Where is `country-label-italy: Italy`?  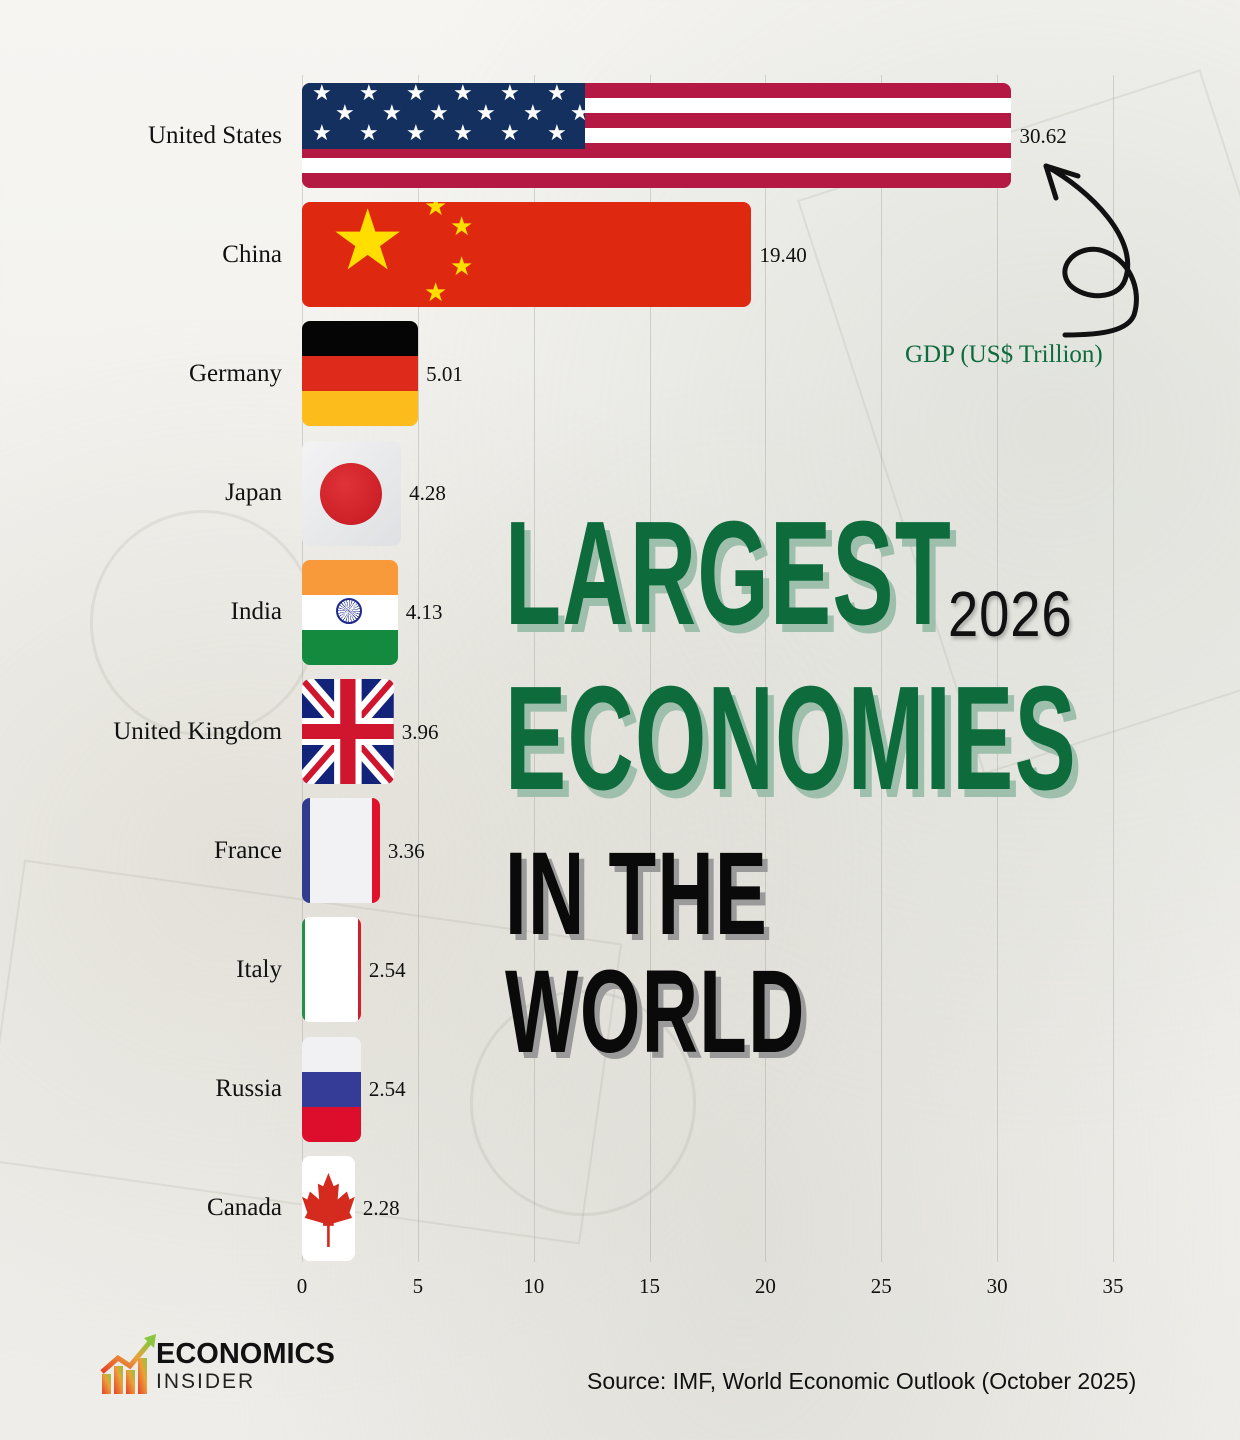
country-label-italy: Italy is located at coordinates (259, 969).